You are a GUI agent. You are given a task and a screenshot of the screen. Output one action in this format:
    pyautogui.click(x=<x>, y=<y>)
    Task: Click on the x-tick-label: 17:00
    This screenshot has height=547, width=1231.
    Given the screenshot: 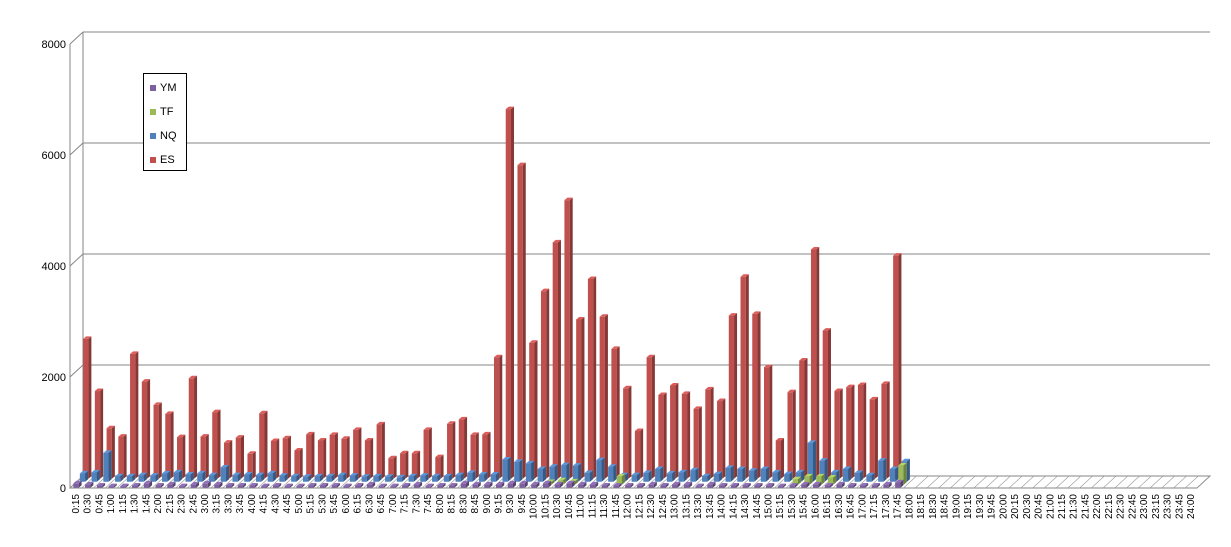 What is the action you would take?
    pyautogui.click(x=862, y=506)
    